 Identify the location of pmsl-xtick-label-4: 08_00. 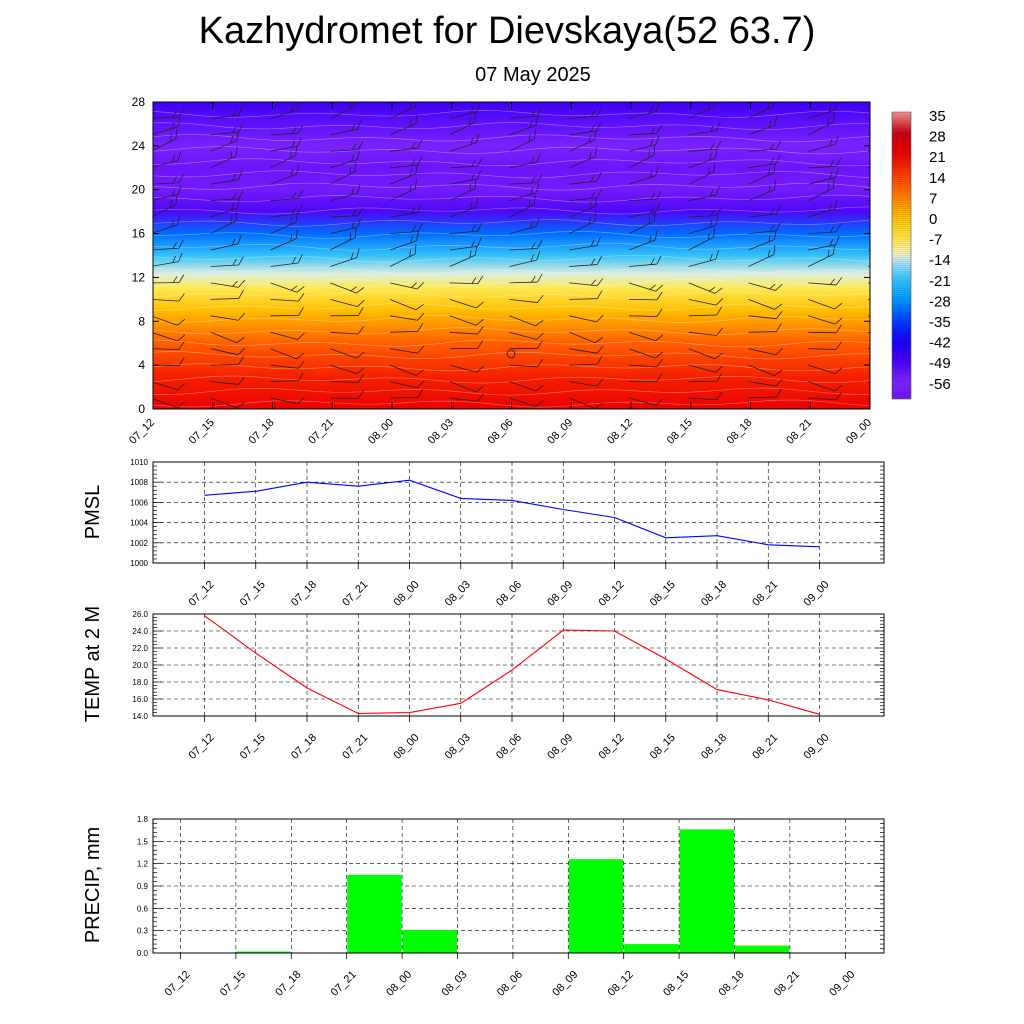
(407, 594).